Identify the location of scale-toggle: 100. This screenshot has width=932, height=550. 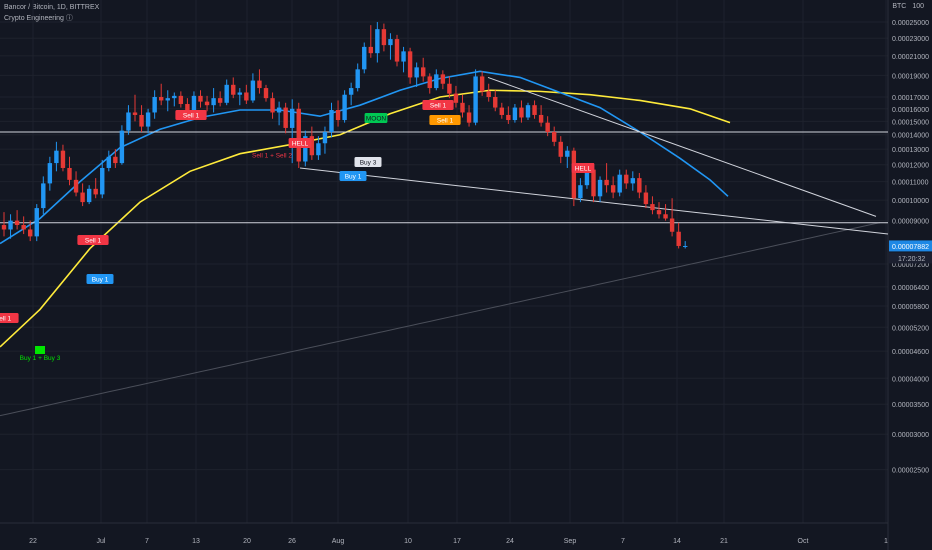
(918, 6).